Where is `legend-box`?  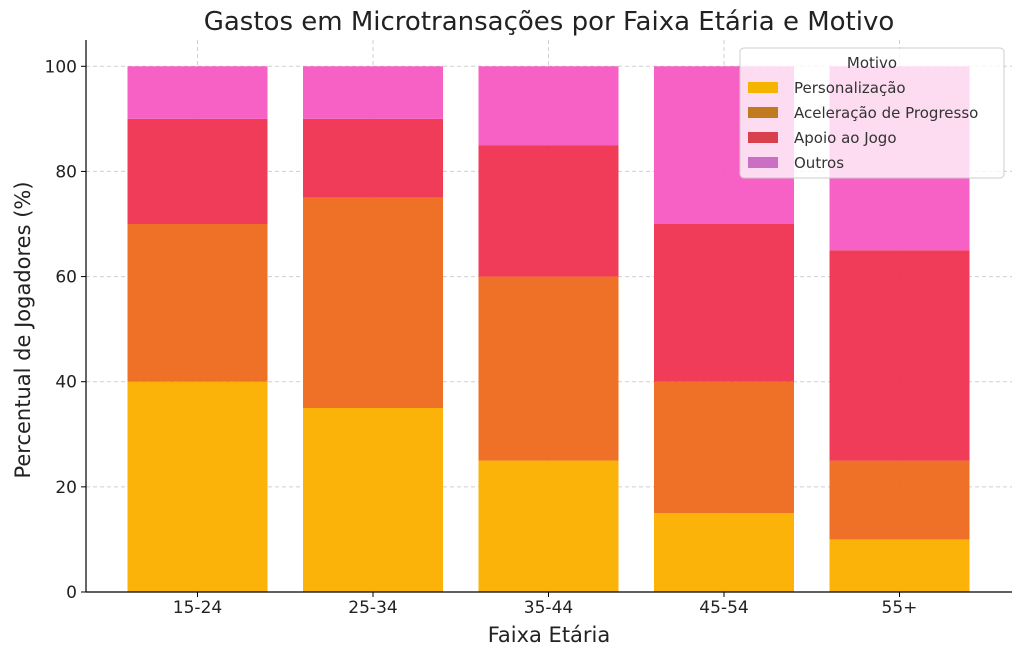
legend-box is located at coordinates (872, 113).